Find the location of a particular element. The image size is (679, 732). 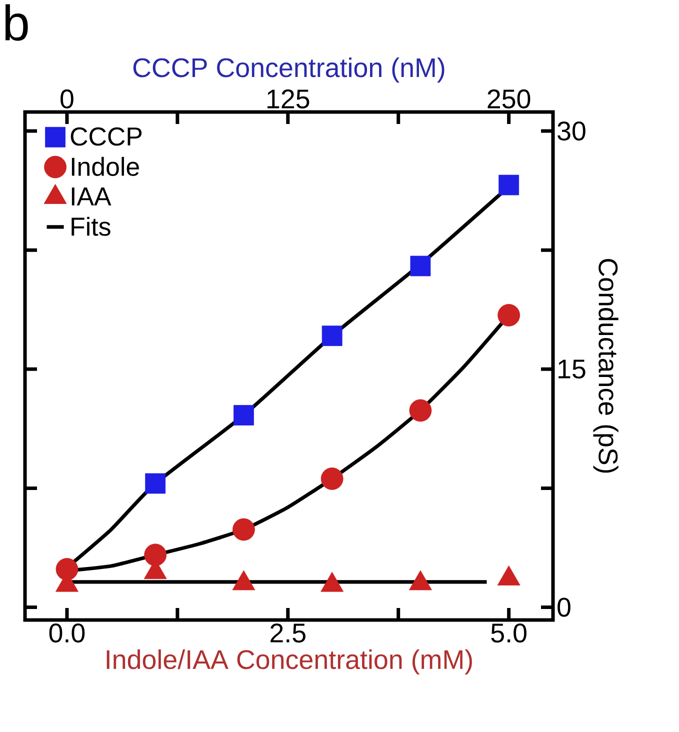

x2-tick-label: 0 is located at coordinates (67, 98).